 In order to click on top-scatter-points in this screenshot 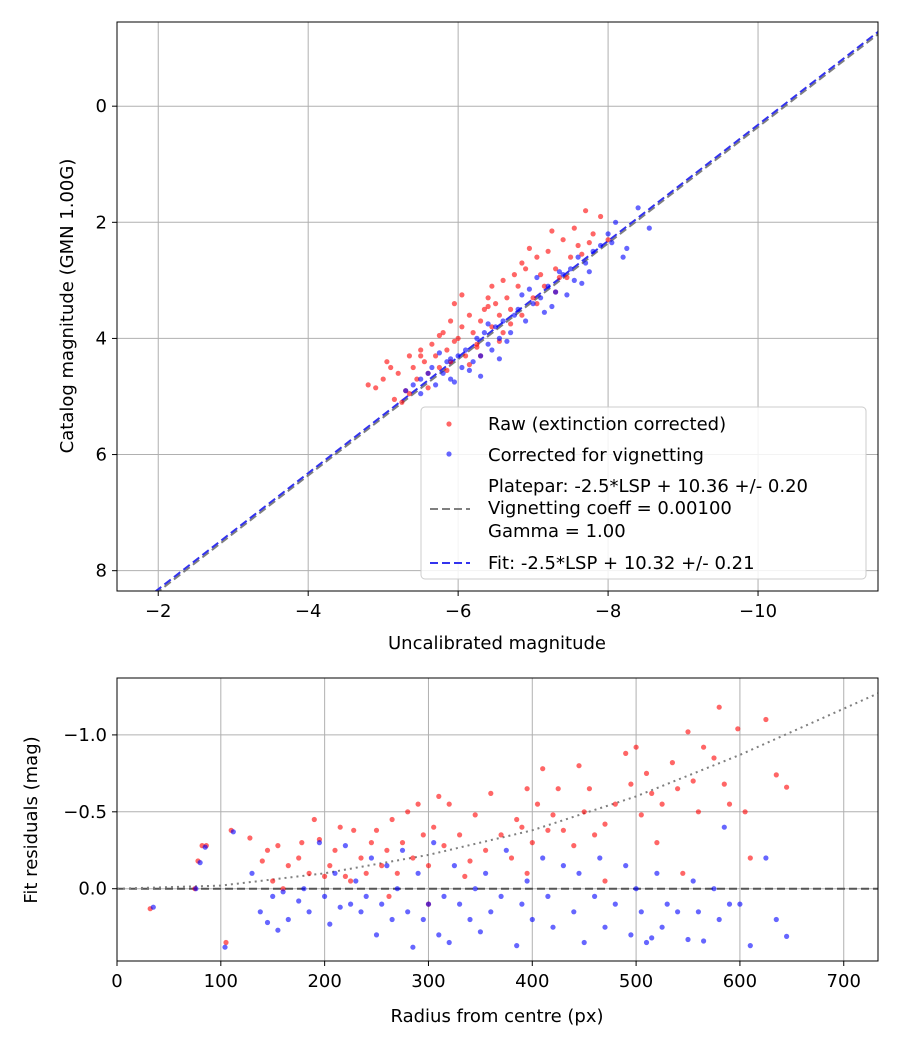, I will do `click(508, 305)`.